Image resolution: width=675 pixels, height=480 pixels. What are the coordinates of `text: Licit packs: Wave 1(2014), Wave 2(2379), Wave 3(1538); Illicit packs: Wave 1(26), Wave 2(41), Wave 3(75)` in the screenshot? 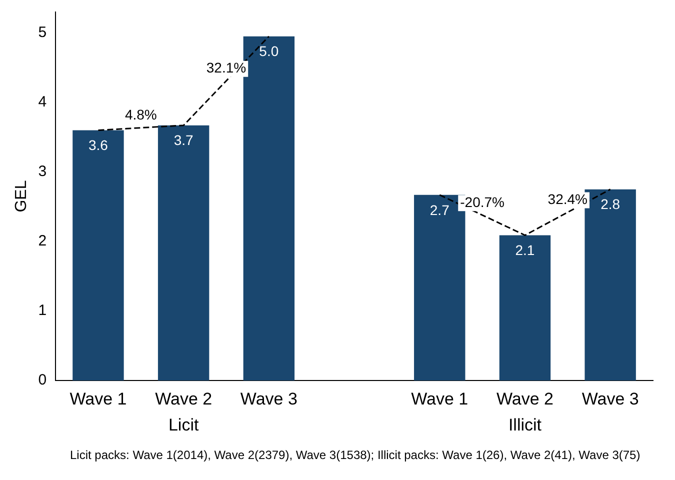 It's located at (356, 455).